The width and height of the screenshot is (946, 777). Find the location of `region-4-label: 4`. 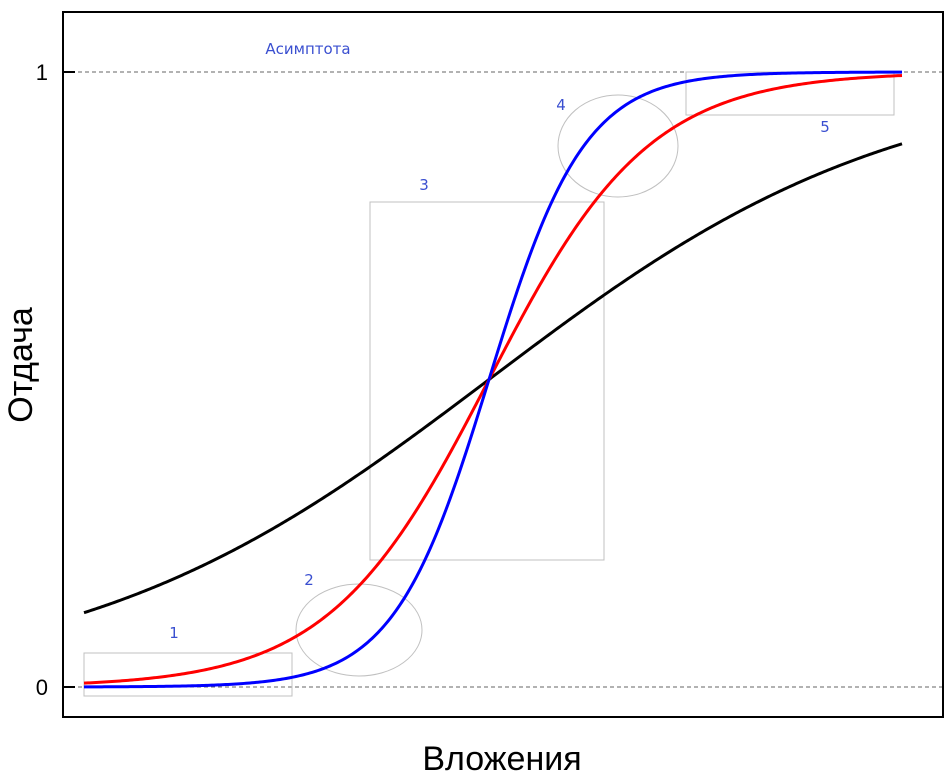

region-4-label: 4 is located at coordinates (561, 105).